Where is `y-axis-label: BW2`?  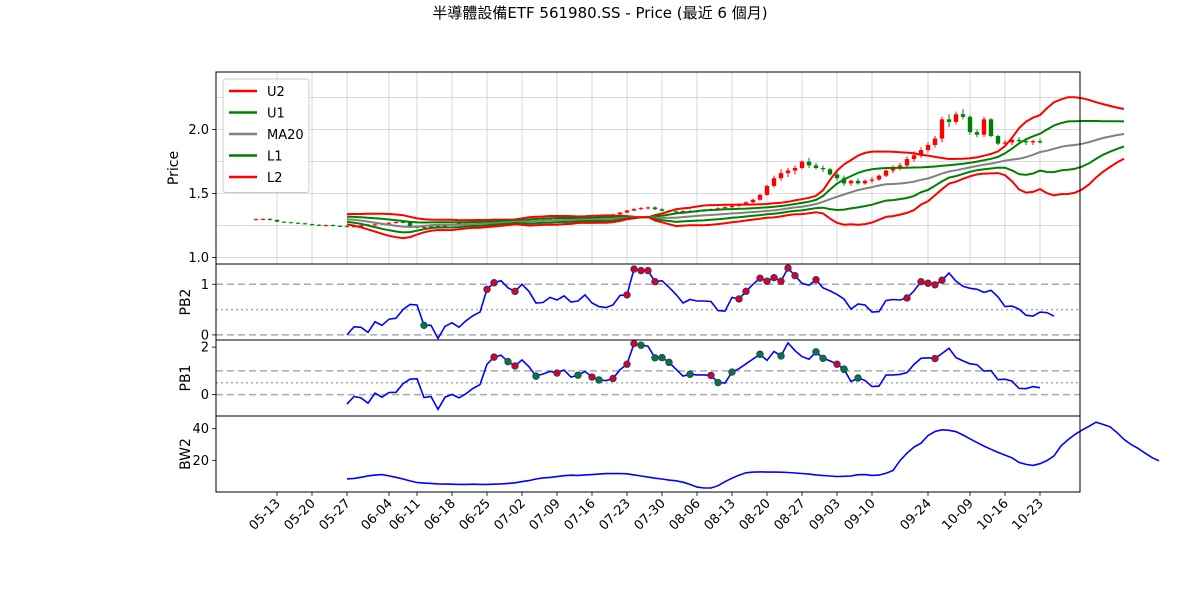
y-axis-label: BW2 is located at coordinates (186, 454).